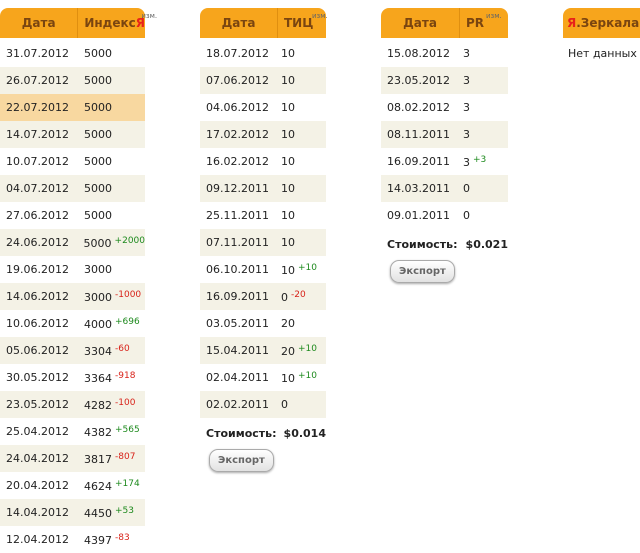  Describe the element at coordinates (284, 297) in the screenshot. I see `value: 0` at that location.